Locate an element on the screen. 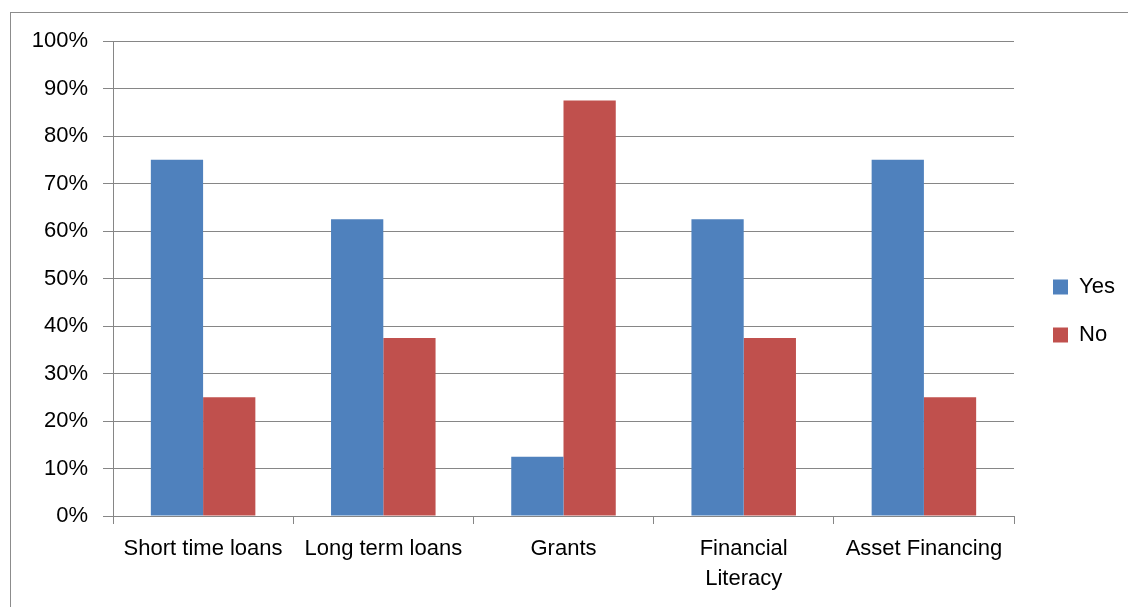 The image size is (1128, 607). y-tick-label: 100% is located at coordinates (59, 40).